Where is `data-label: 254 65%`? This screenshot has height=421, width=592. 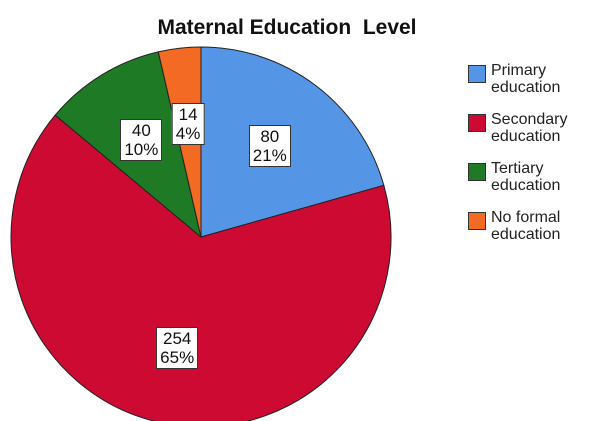 data-label: 254 65% is located at coordinates (177, 348).